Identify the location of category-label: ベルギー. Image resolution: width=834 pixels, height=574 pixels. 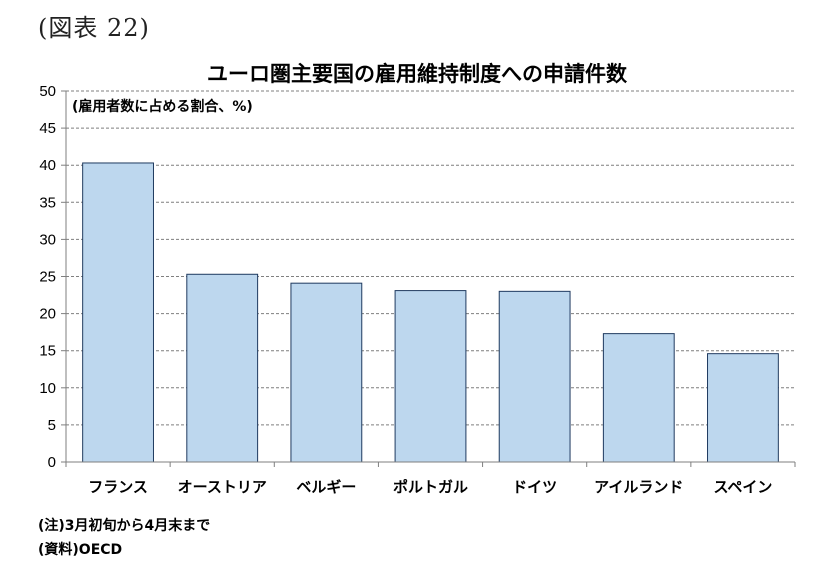
(326, 487).